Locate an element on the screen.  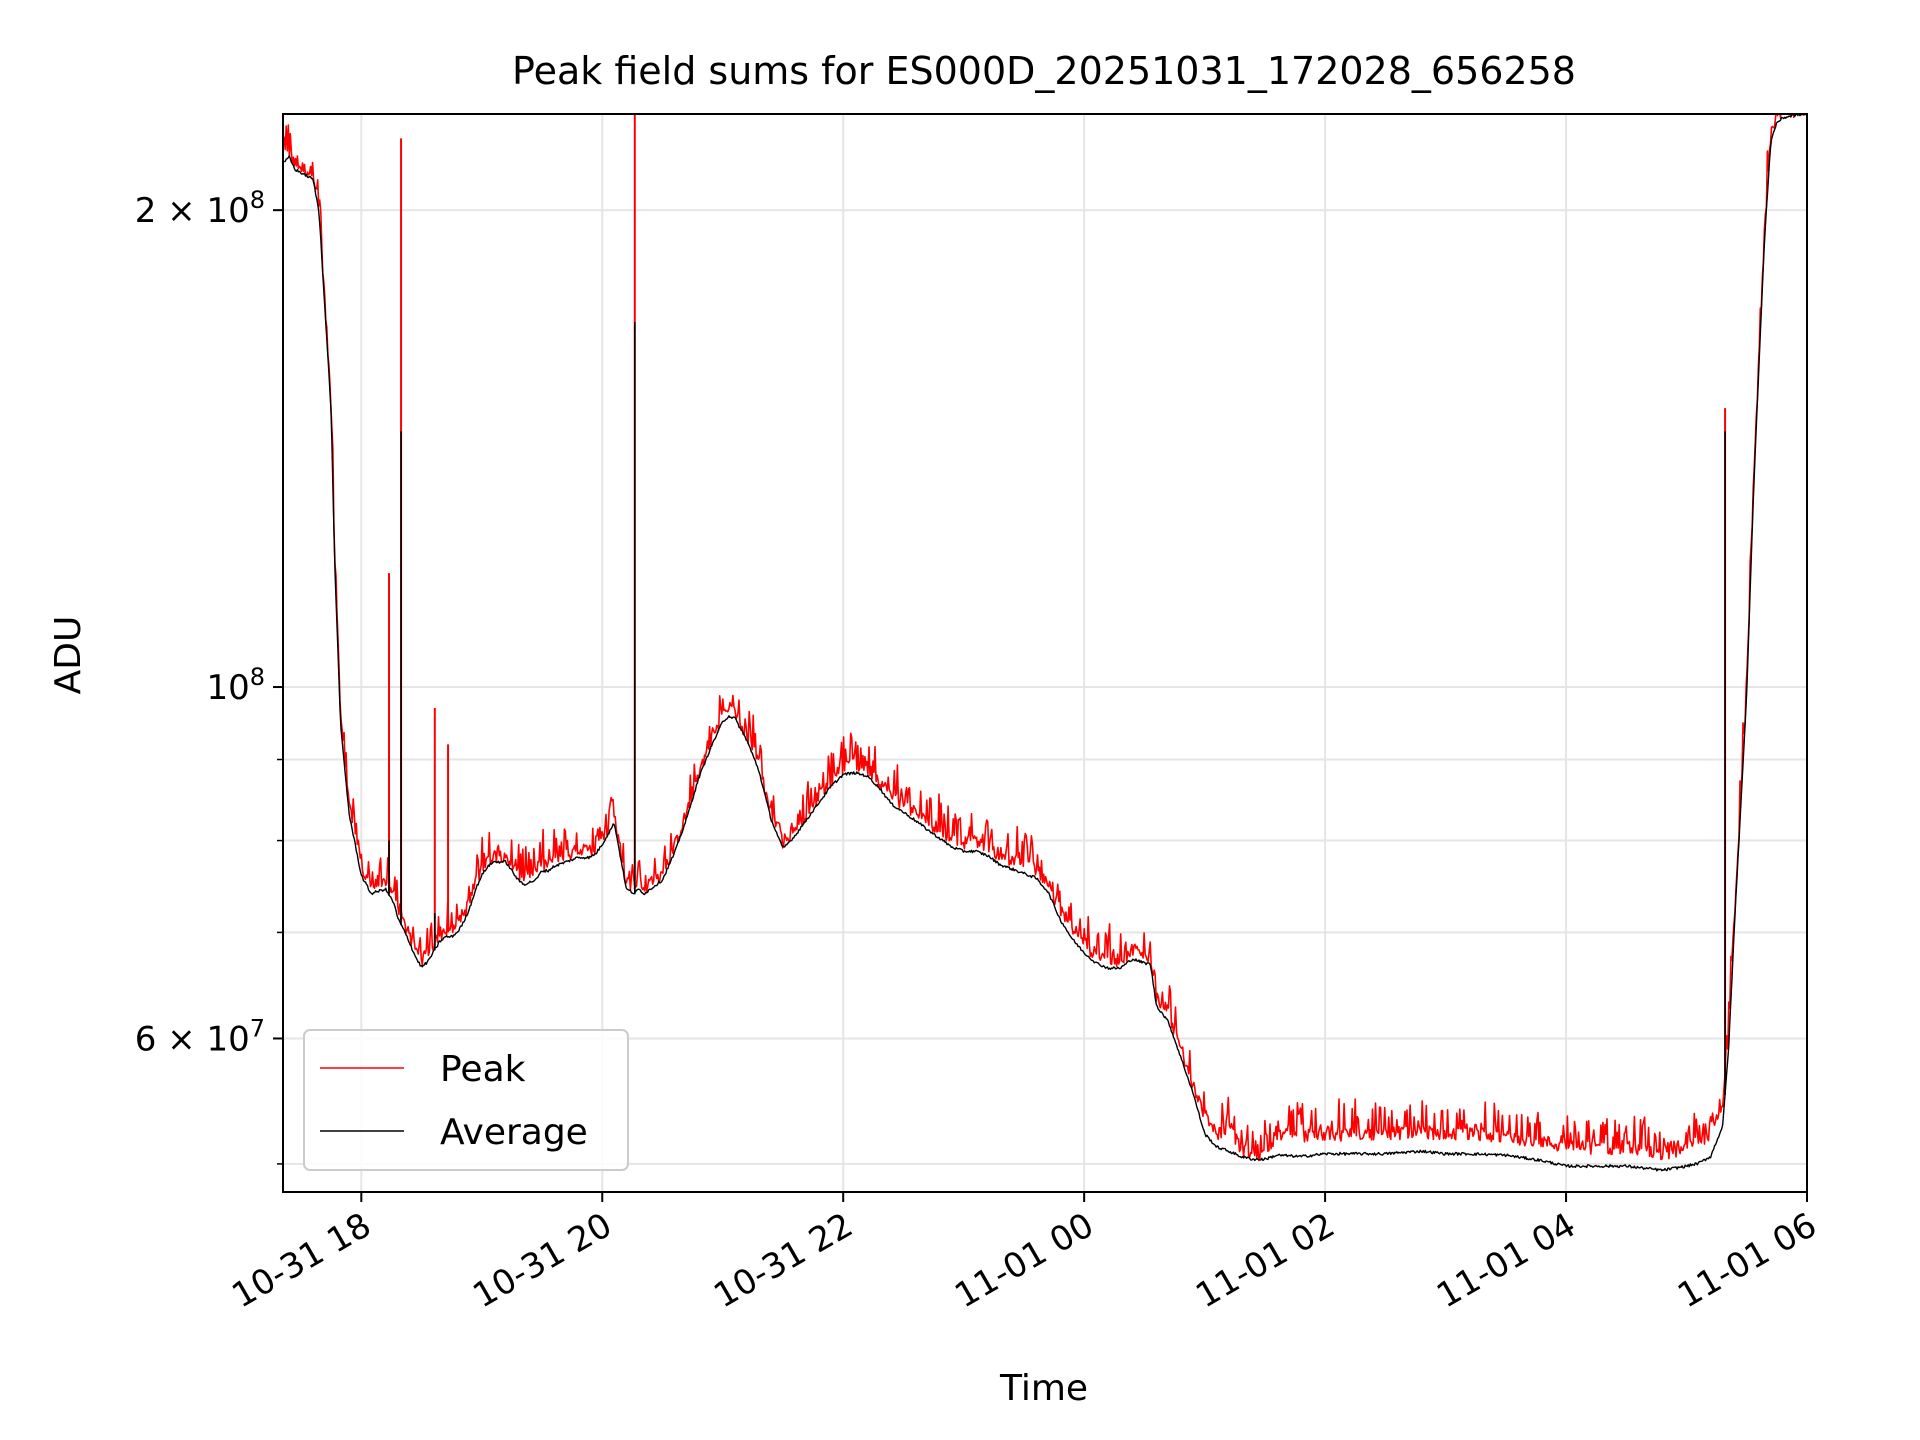
legend-box is located at coordinates (466, 1100).